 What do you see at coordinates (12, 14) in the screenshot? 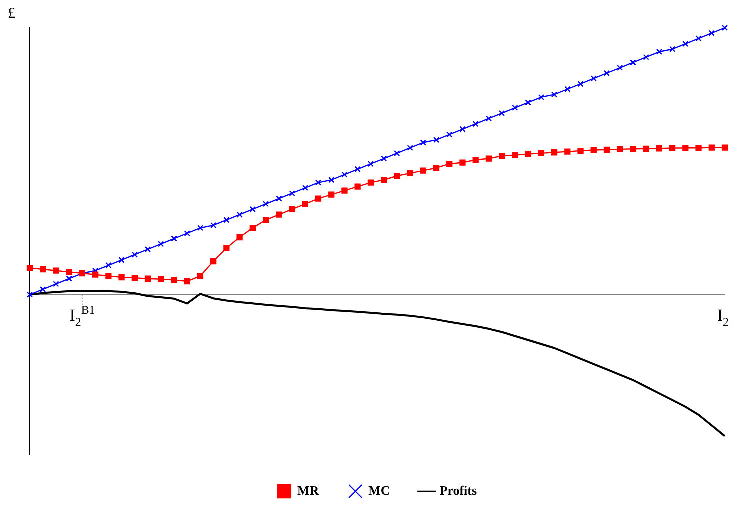
I see `y-axis-title: £` at bounding box center [12, 14].